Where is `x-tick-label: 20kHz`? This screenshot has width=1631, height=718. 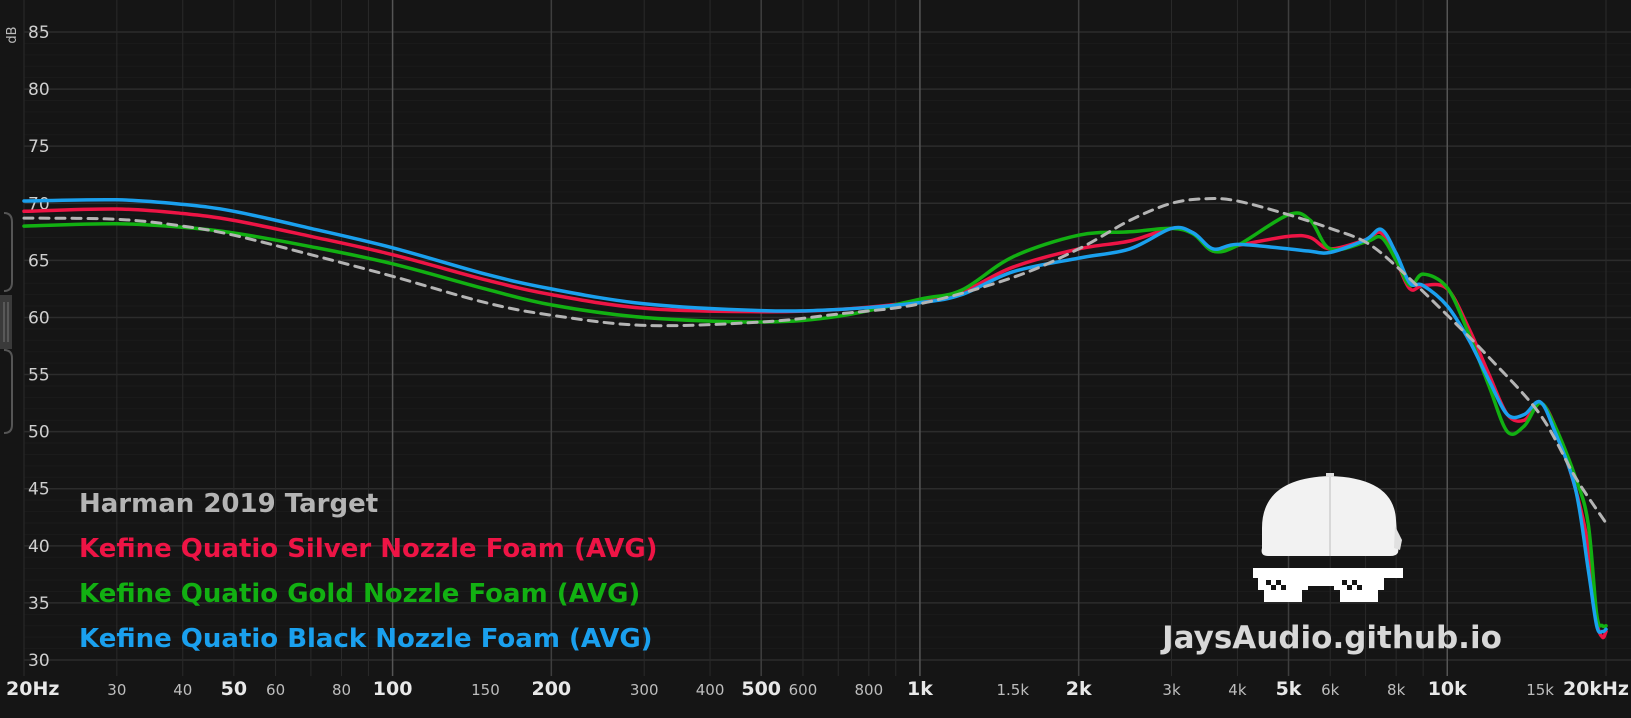 x-tick-label: 20kHz is located at coordinates (1596, 689).